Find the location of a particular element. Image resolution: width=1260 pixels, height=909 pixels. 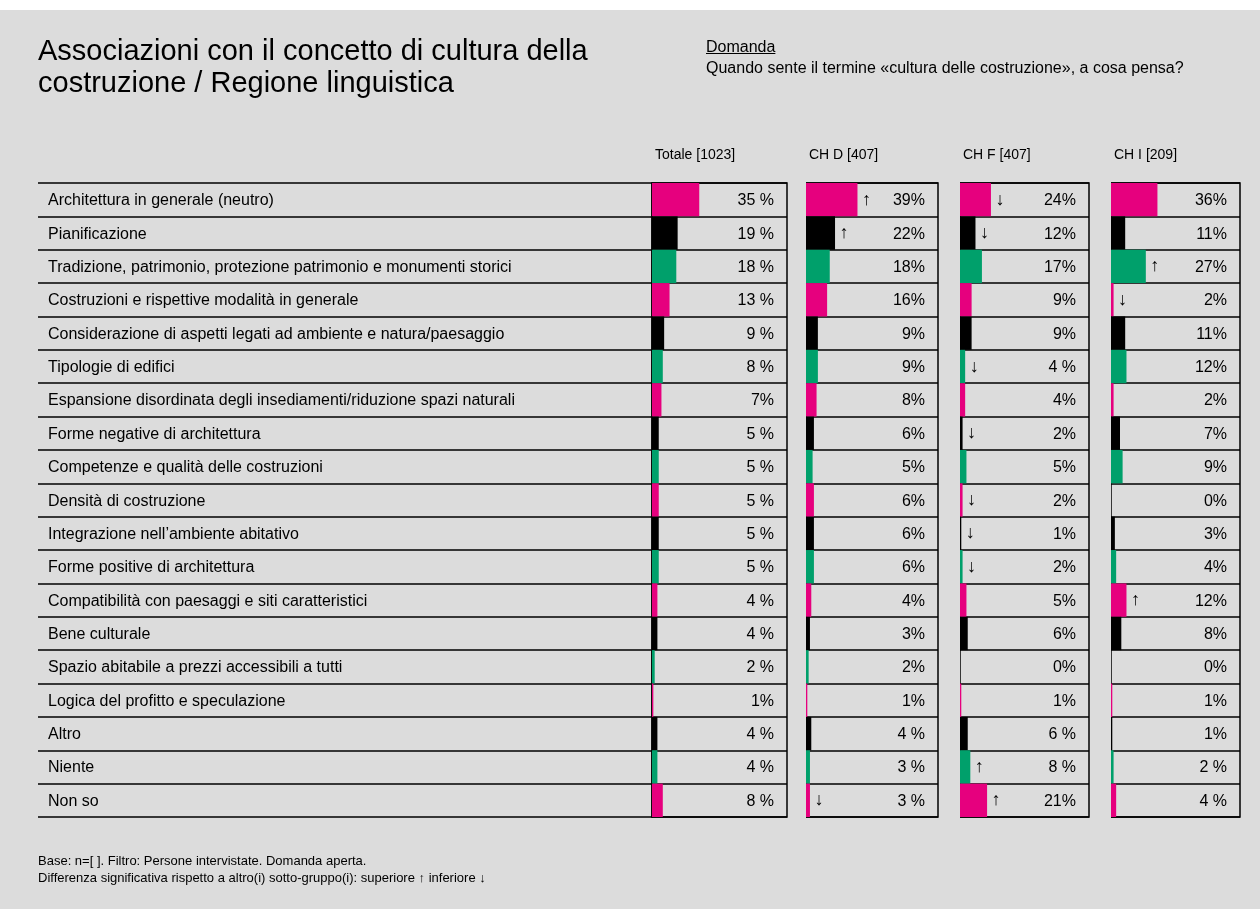

data-label: 4% is located at coordinates (1064, 400).